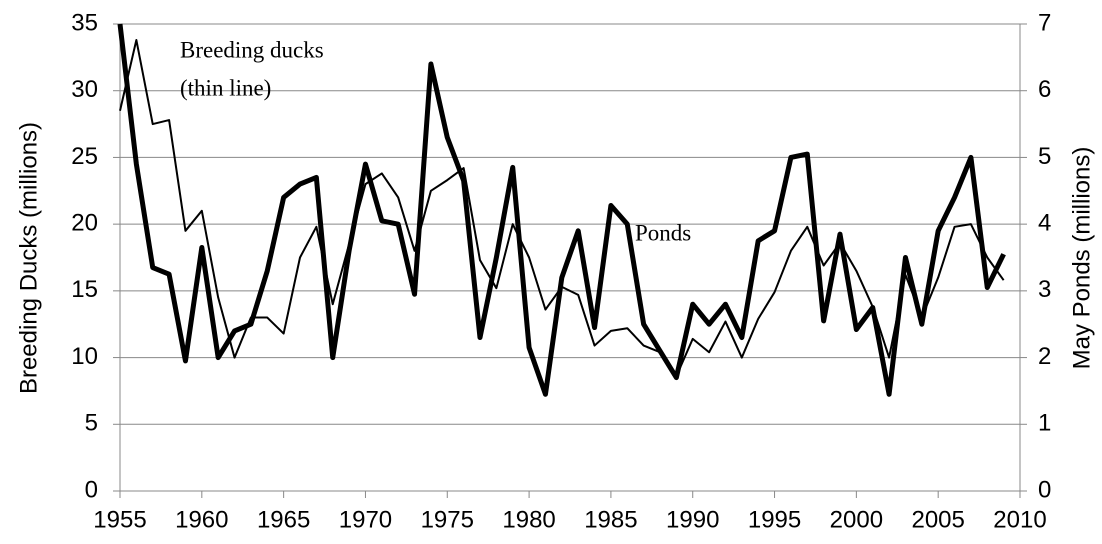 The width and height of the screenshot is (1102, 544). What do you see at coordinates (84, 89) in the screenshot?
I see `y-tick-label: 30` at bounding box center [84, 89].